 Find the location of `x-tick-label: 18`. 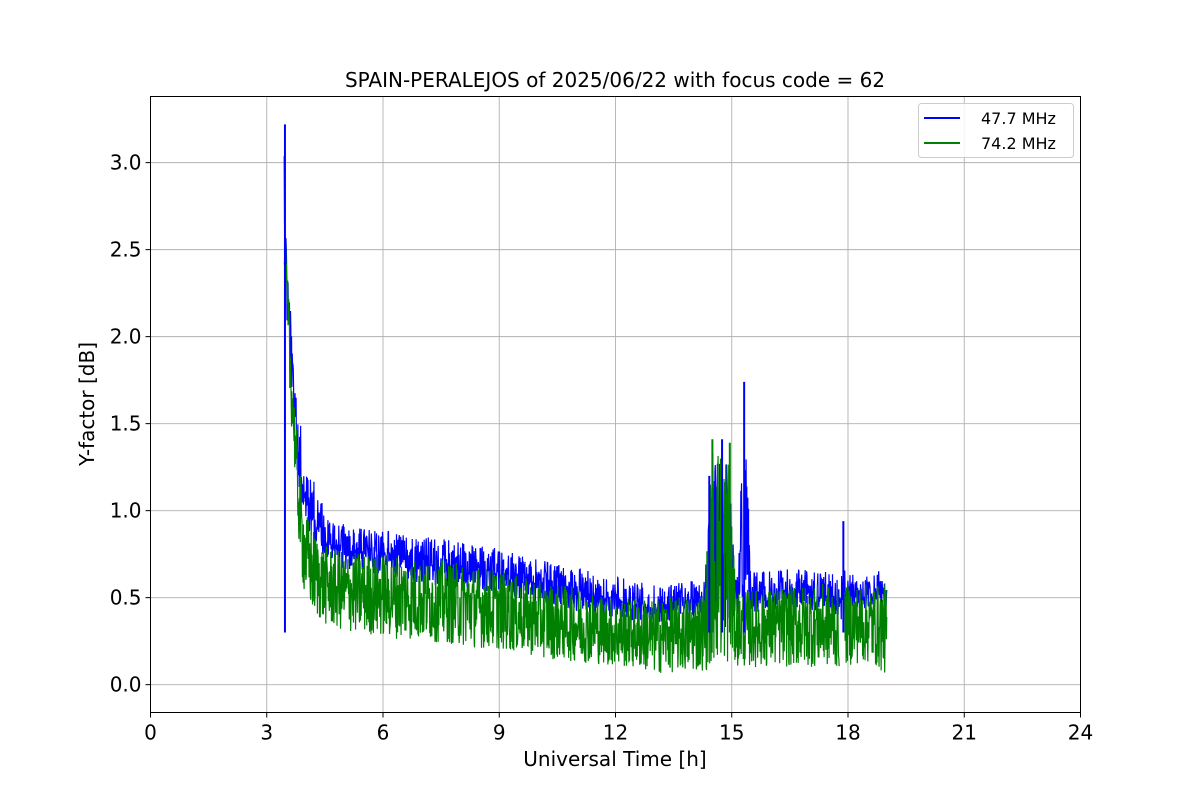

x-tick-label: 18 is located at coordinates (847, 733).